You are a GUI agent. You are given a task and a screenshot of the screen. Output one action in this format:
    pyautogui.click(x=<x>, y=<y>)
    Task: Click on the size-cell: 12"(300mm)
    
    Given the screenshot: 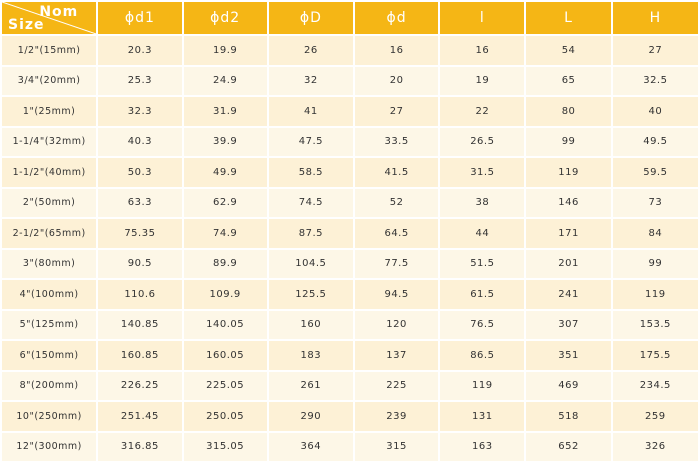 What is the action you would take?
    pyautogui.click(x=49, y=446)
    